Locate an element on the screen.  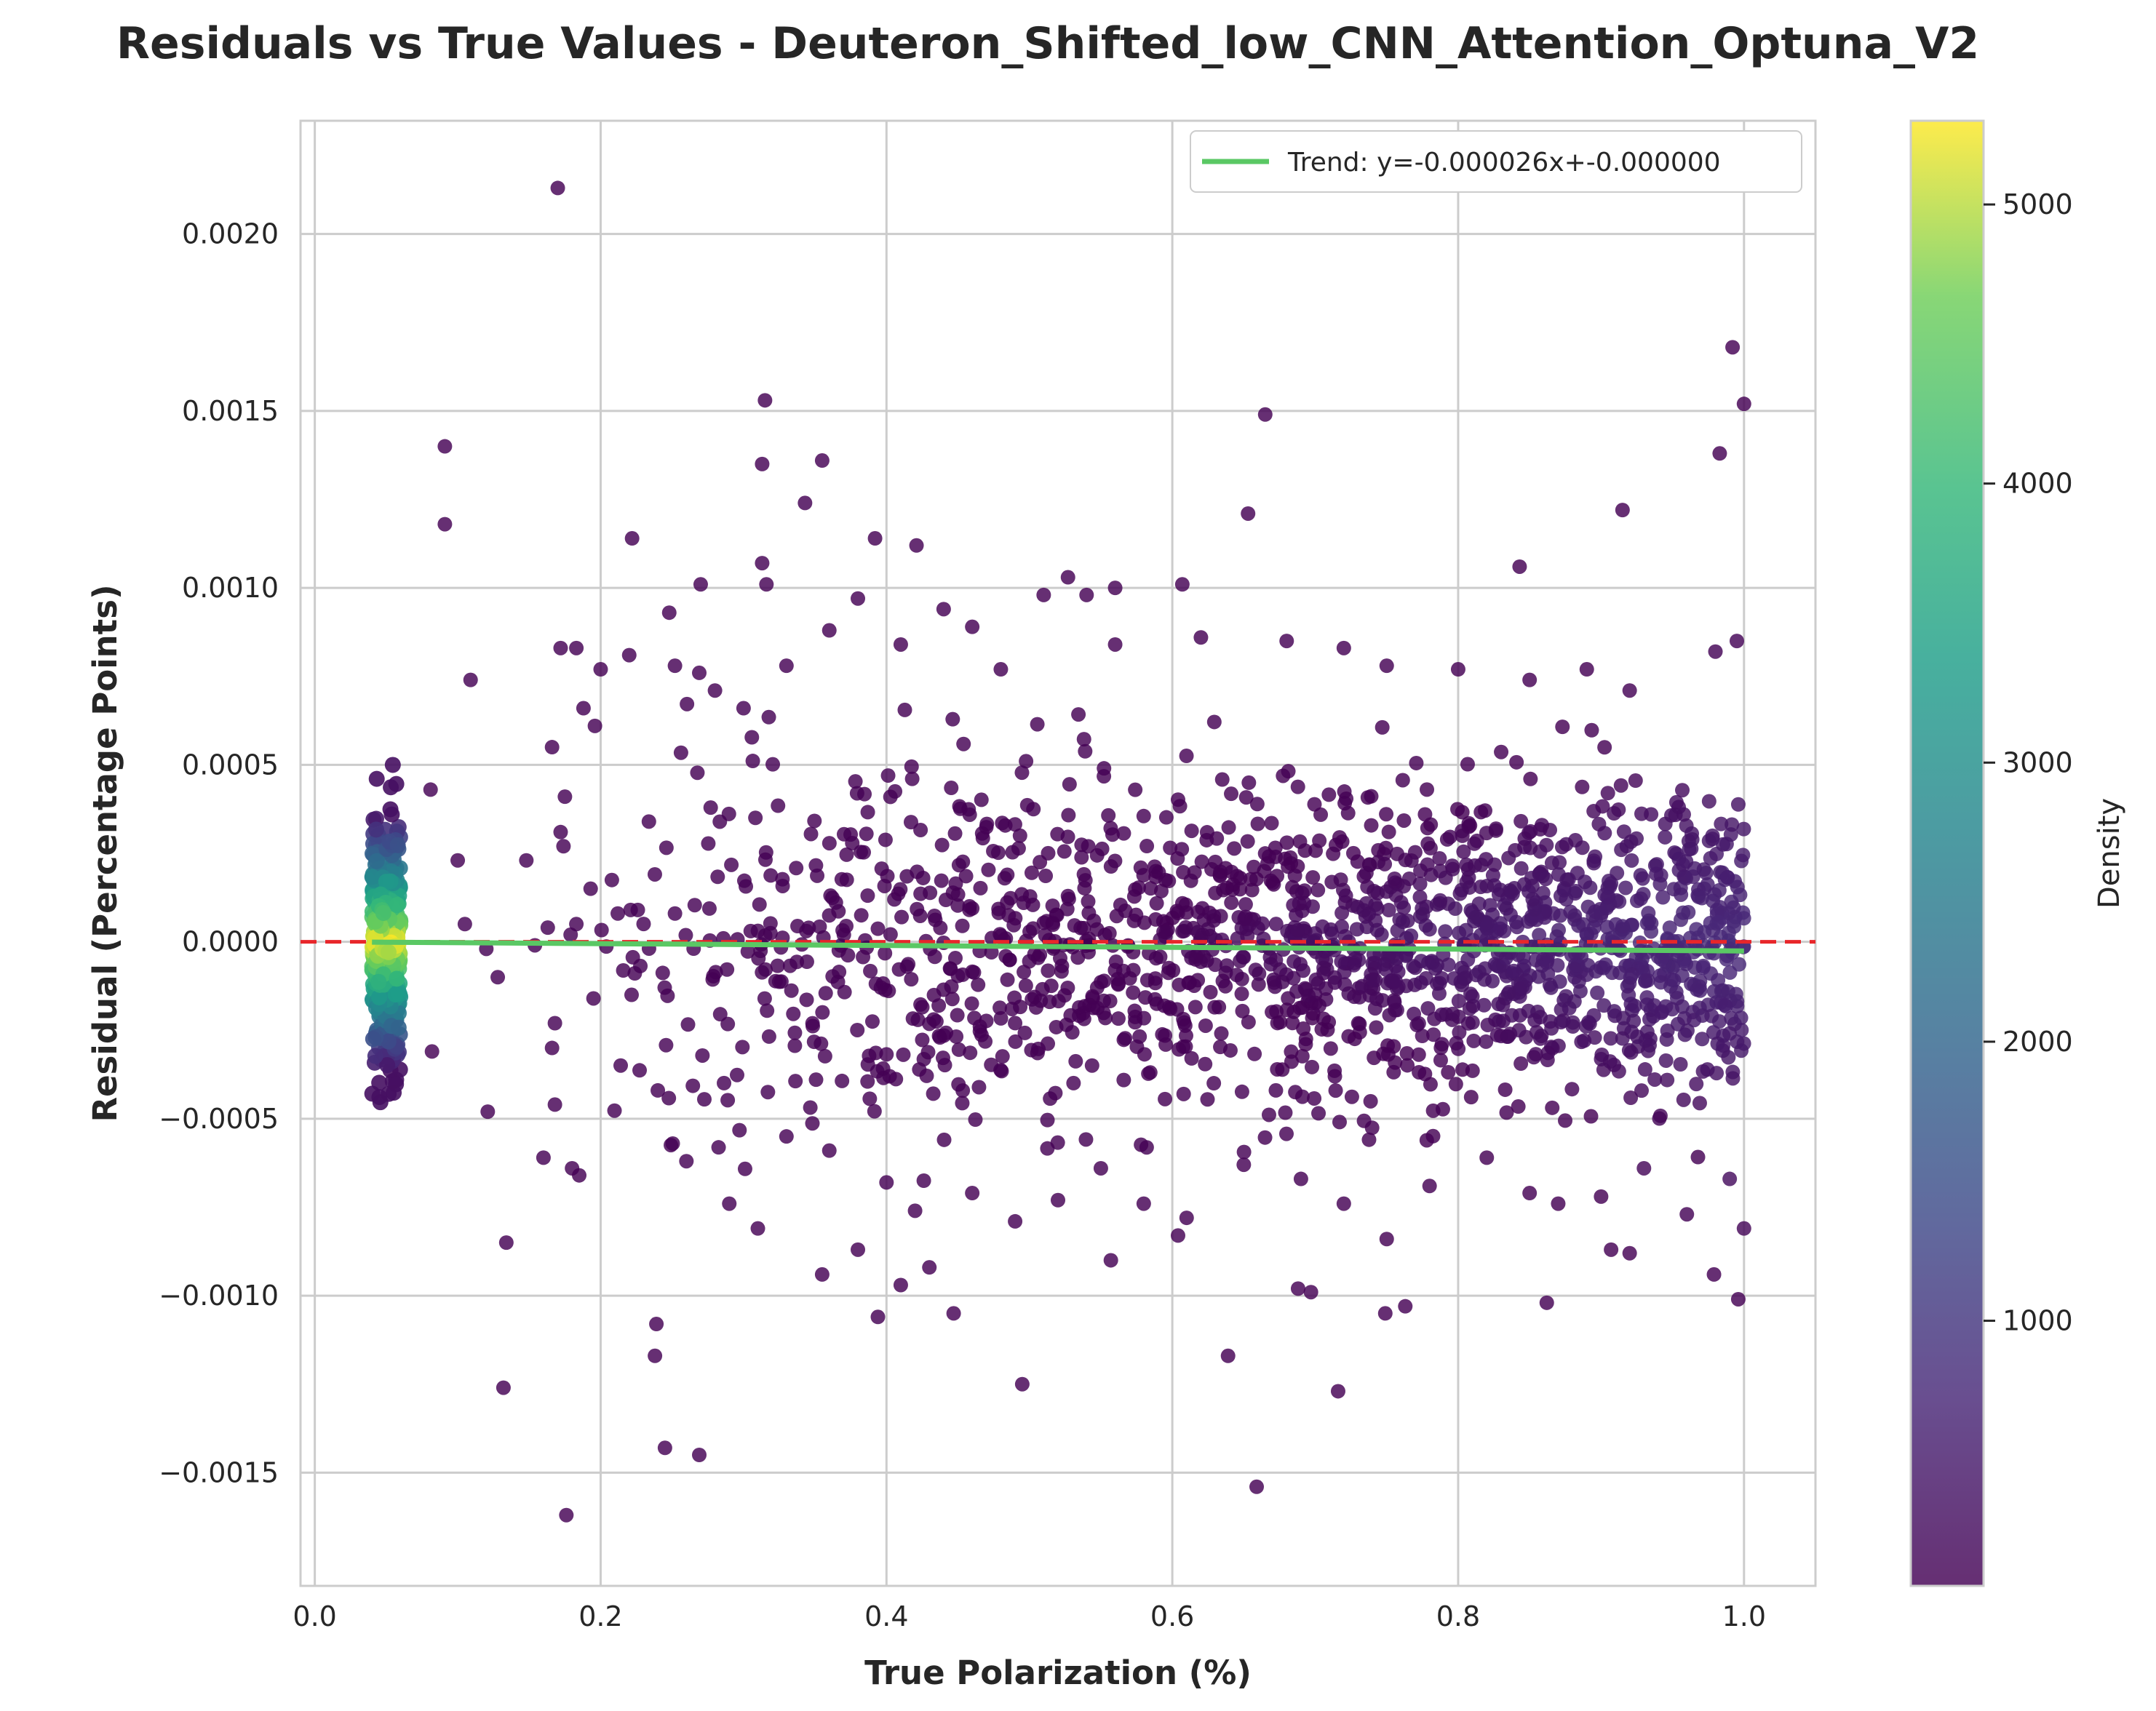
colorbar-tick-label: 4000 is located at coordinates (2037, 484).